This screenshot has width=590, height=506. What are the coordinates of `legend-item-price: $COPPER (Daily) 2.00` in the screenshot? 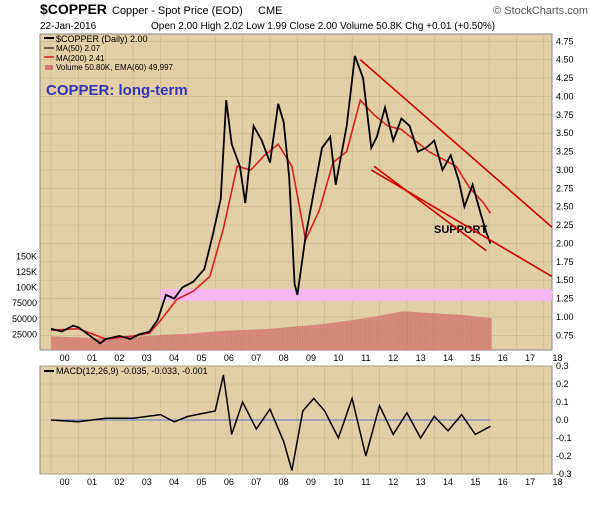 It's located at (102, 39).